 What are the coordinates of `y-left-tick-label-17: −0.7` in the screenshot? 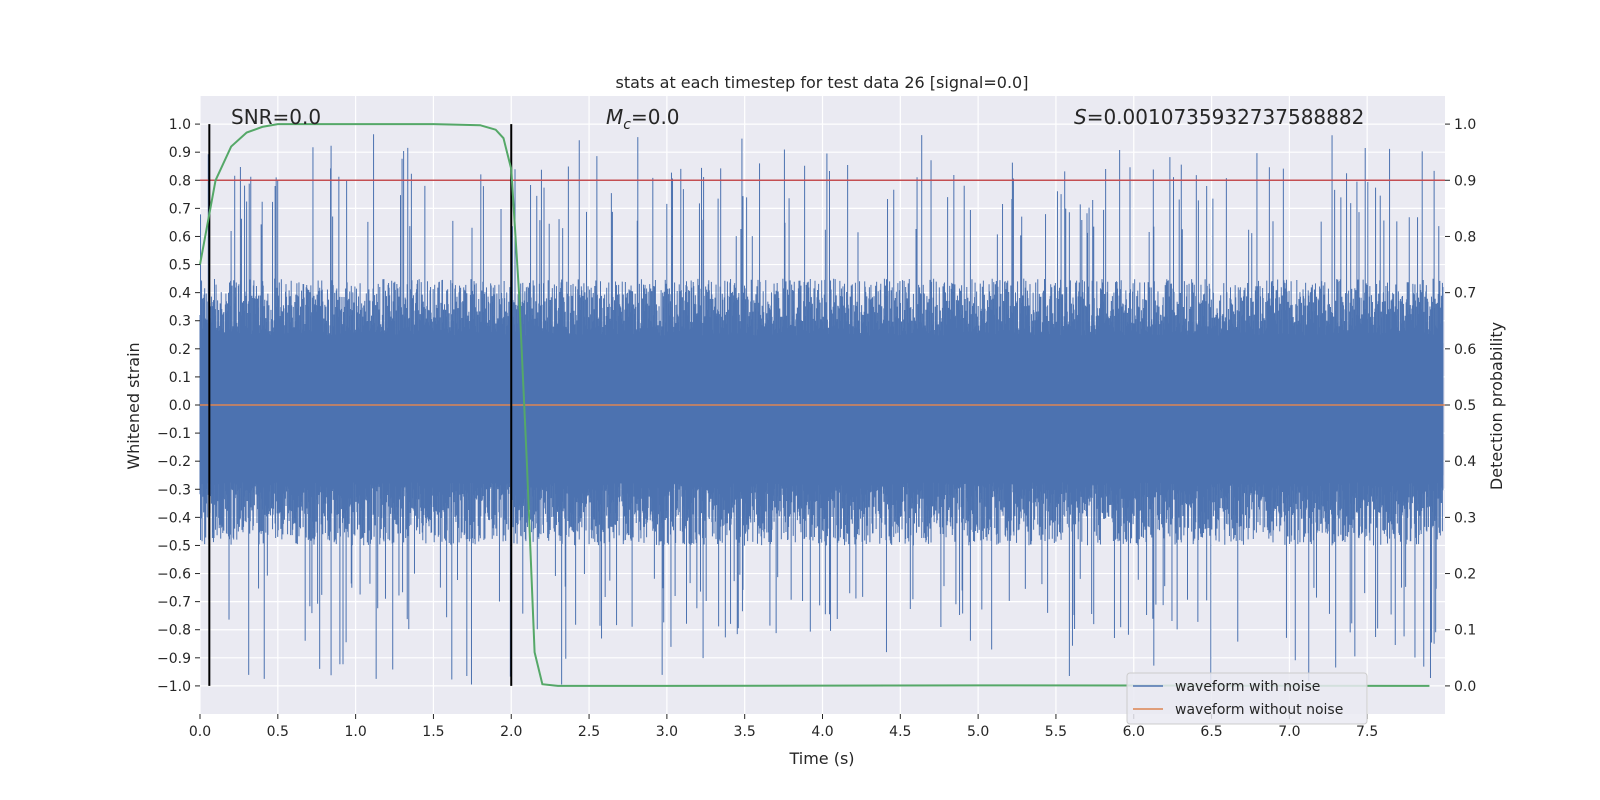 It's located at (174, 603).